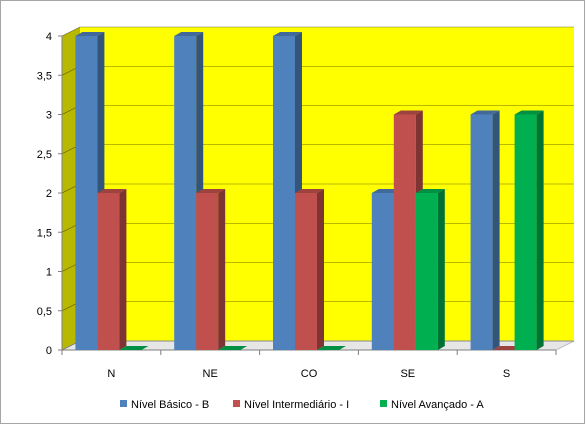 The image size is (585, 424). What do you see at coordinates (309, 374) in the screenshot?
I see `x-tick-label: CO` at bounding box center [309, 374].